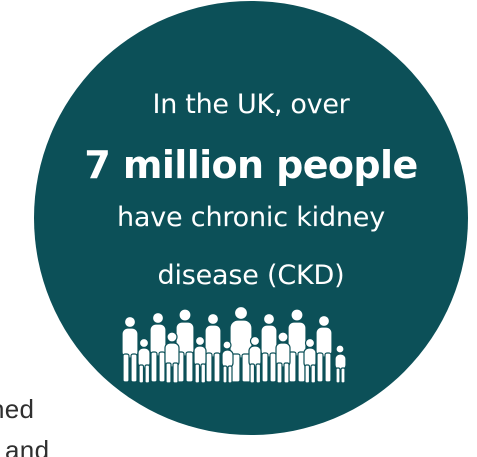 The width and height of the screenshot is (477, 457). Describe the element at coordinates (25, 446) in the screenshot. I see `background-text-line-2: t and` at that location.